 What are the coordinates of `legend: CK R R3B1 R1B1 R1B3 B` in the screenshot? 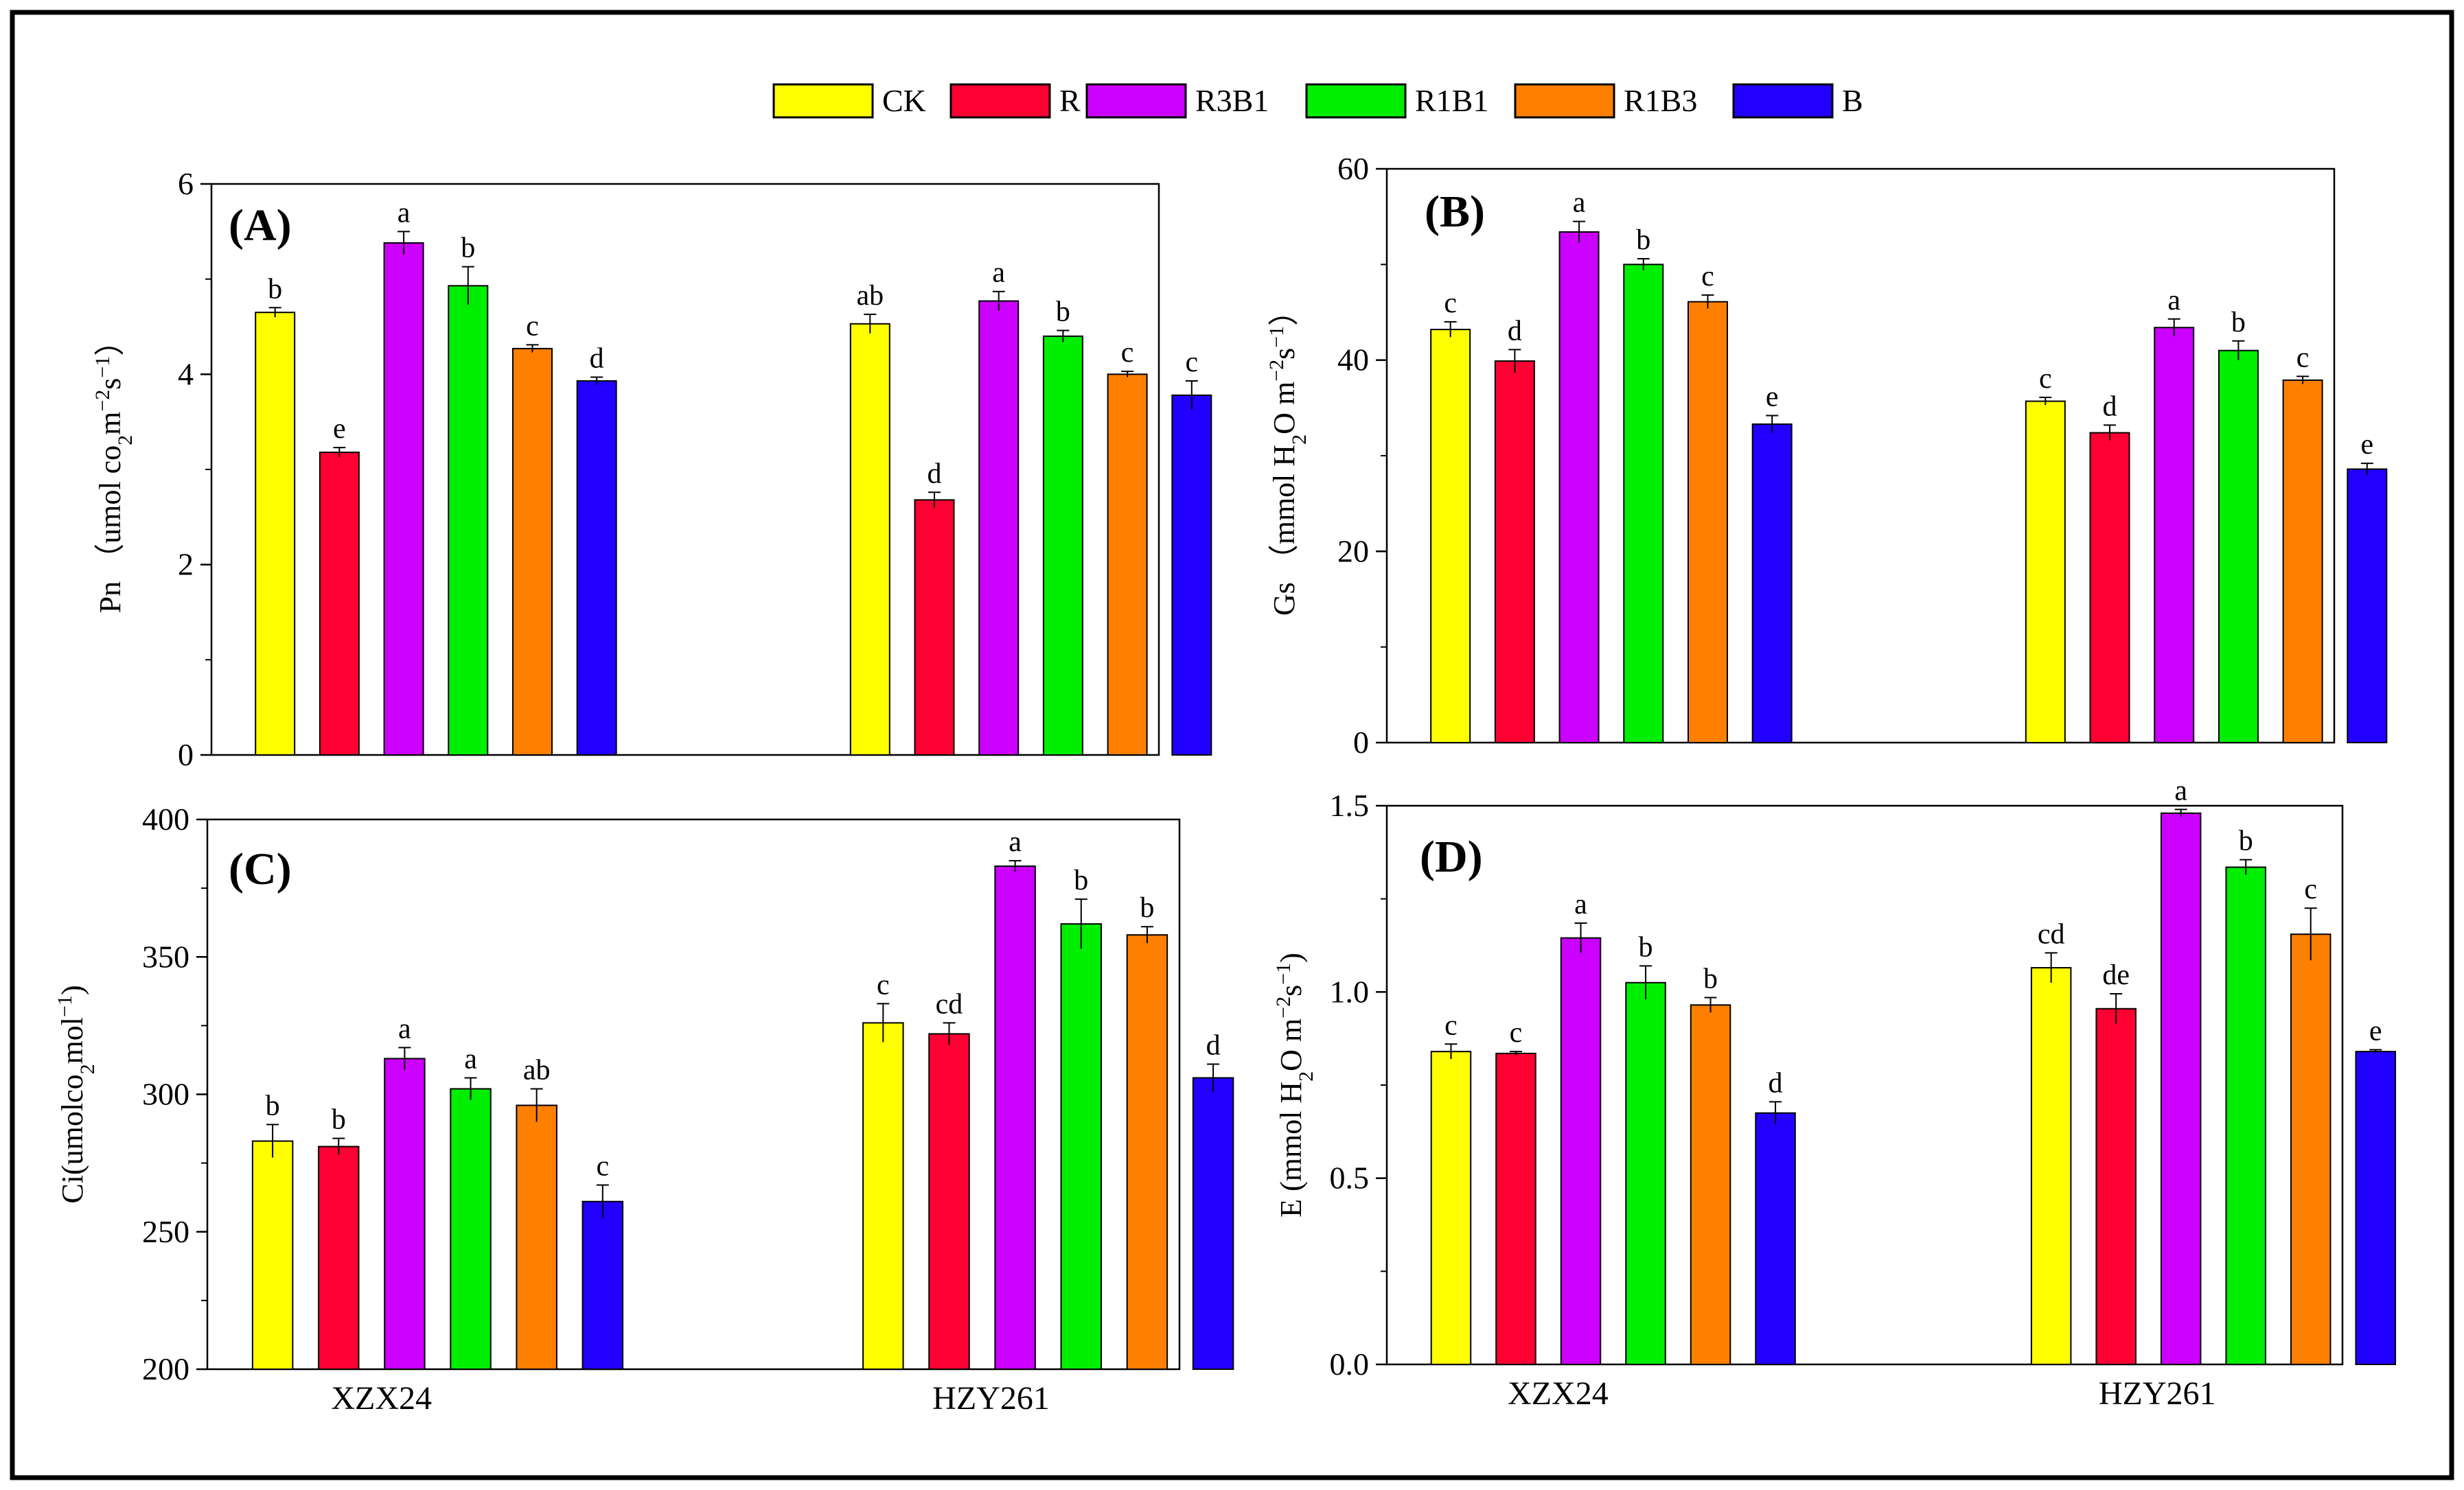 It's located at (1317, 101).